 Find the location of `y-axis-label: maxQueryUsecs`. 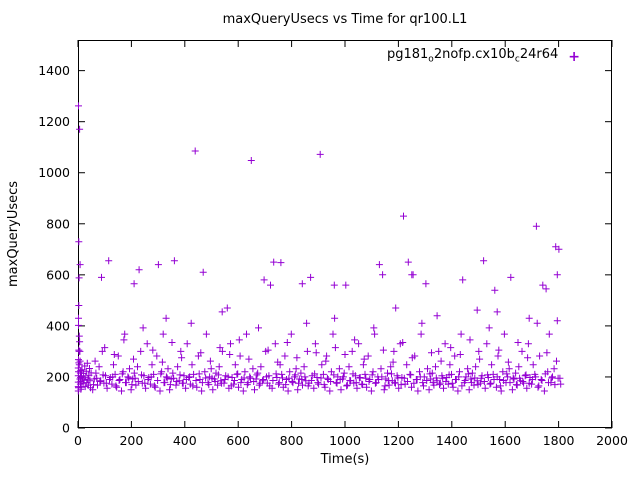

y-axis-label: maxQueryUsecs is located at coordinates (13, 234).